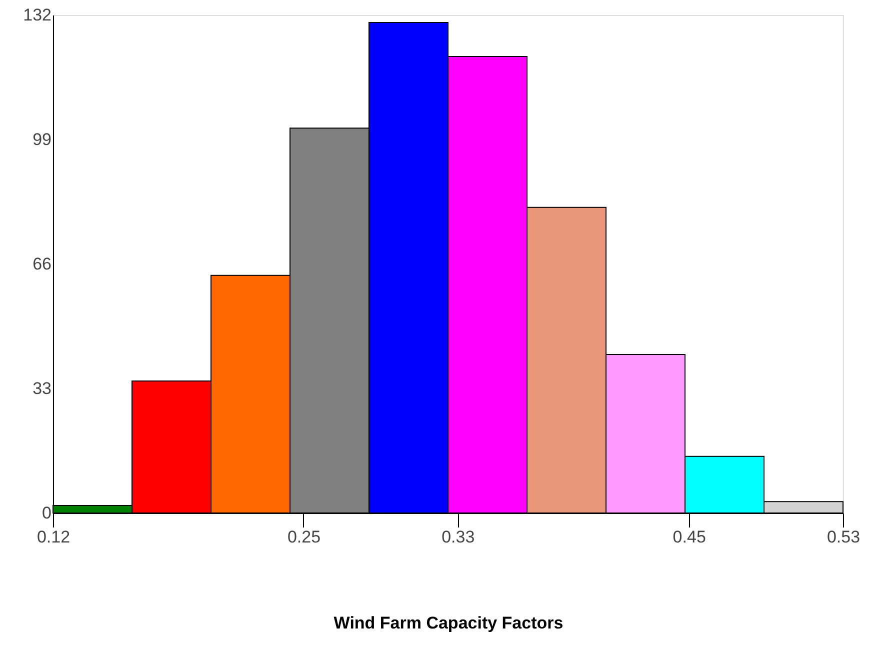 The width and height of the screenshot is (870, 656). Describe the element at coordinates (47, 513) in the screenshot. I see `y-tick-label: 0` at that location.